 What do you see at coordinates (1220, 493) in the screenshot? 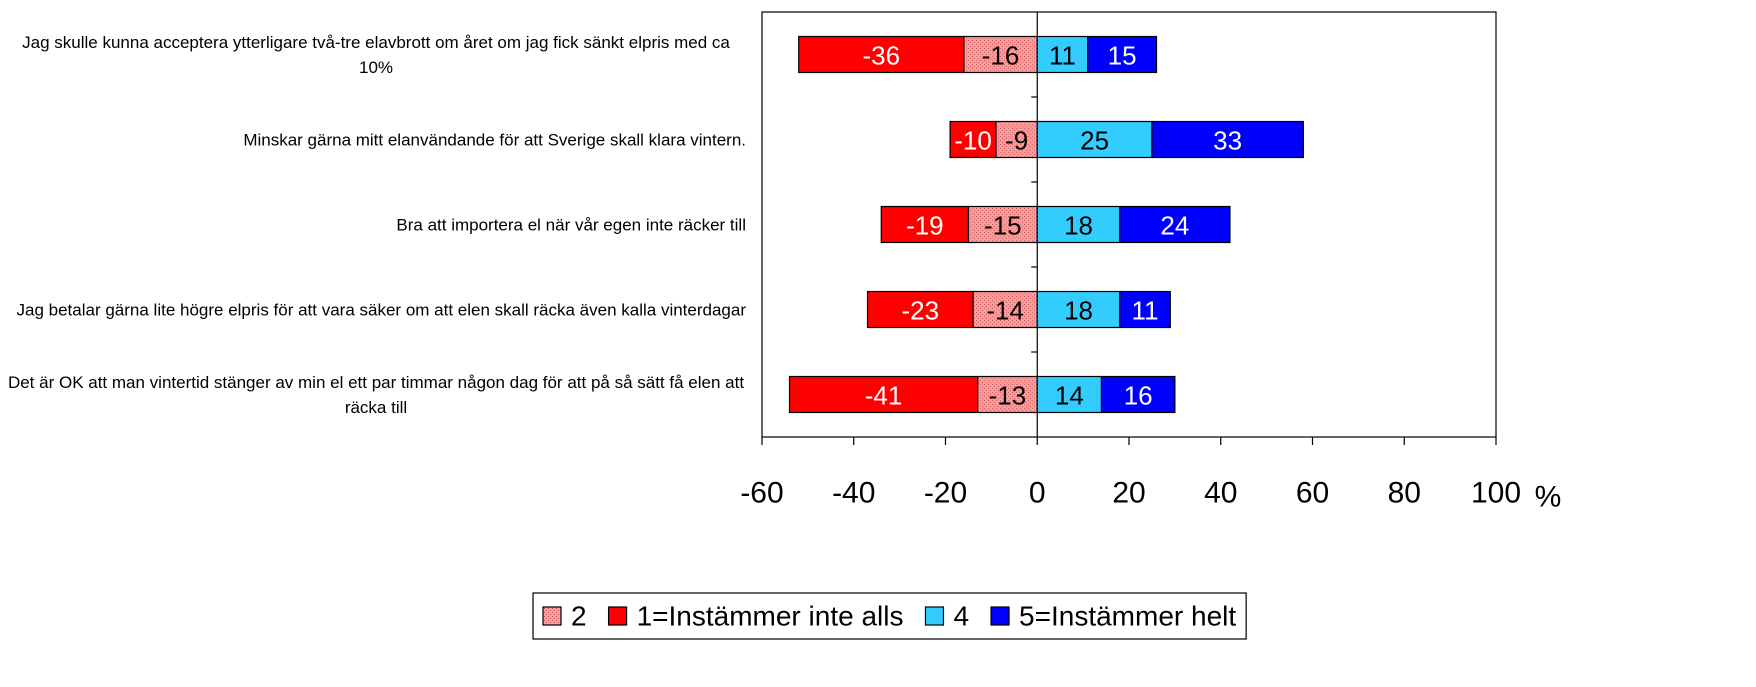
I see `x-tick-label: 40` at bounding box center [1220, 493].